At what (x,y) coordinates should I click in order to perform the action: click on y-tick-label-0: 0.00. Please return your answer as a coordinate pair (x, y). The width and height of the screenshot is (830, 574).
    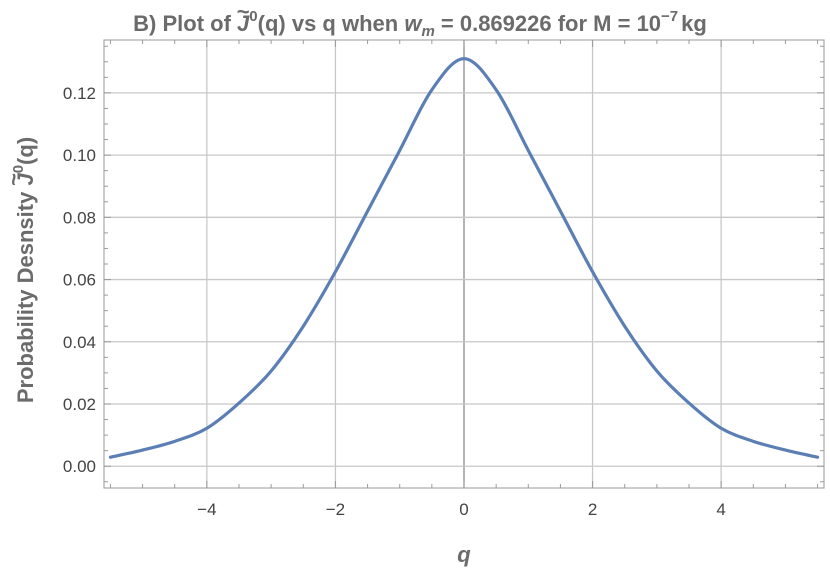
    Looking at the image, I should click on (79, 466).